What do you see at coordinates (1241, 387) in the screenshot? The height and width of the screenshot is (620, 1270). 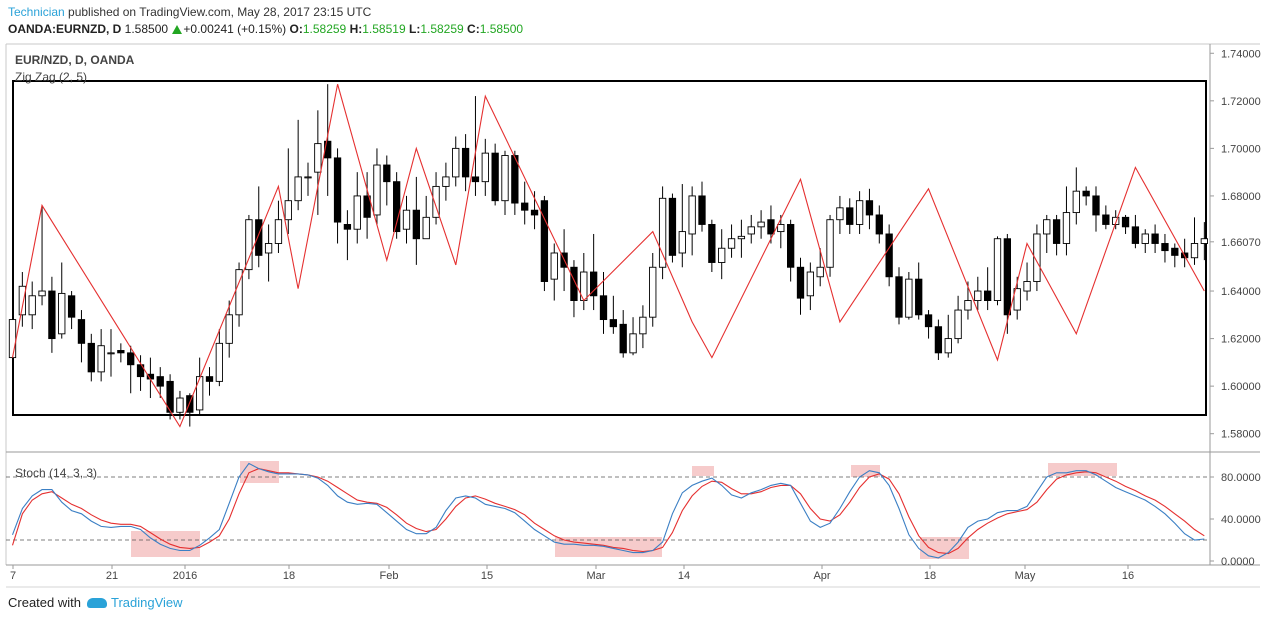 I see `price-tick-label: 1.60000` at bounding box center [1241, 387].